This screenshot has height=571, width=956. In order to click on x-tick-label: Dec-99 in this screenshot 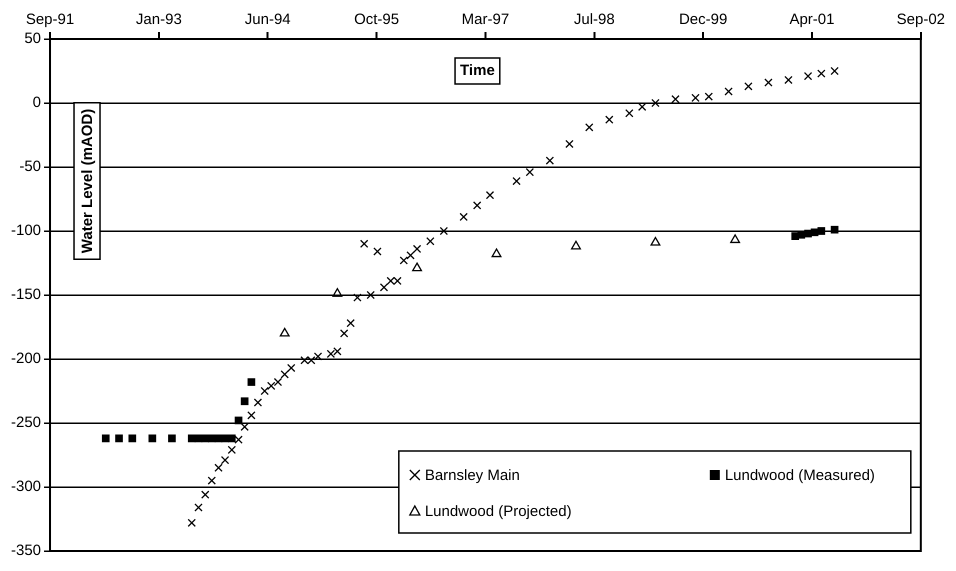, I will do `click(703, 19)`.